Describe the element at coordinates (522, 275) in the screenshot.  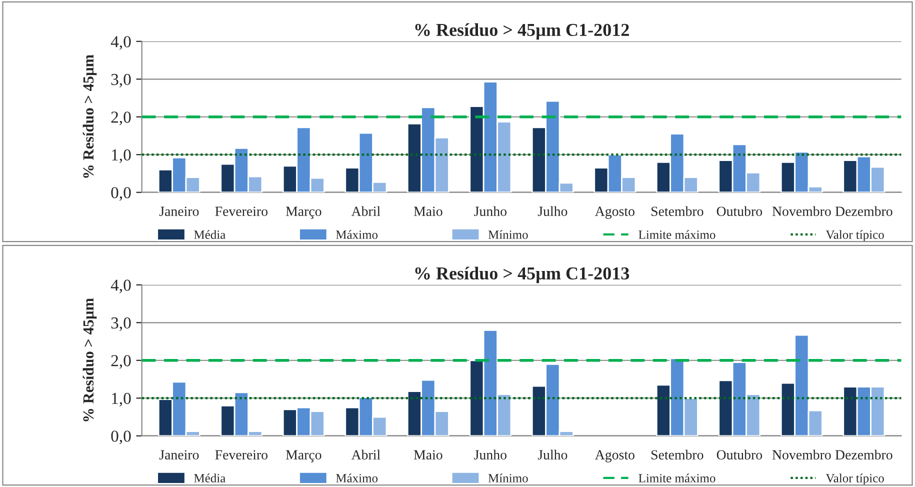
I see `chart-title: % Resíduo > 45µm C1-2013` at that location.